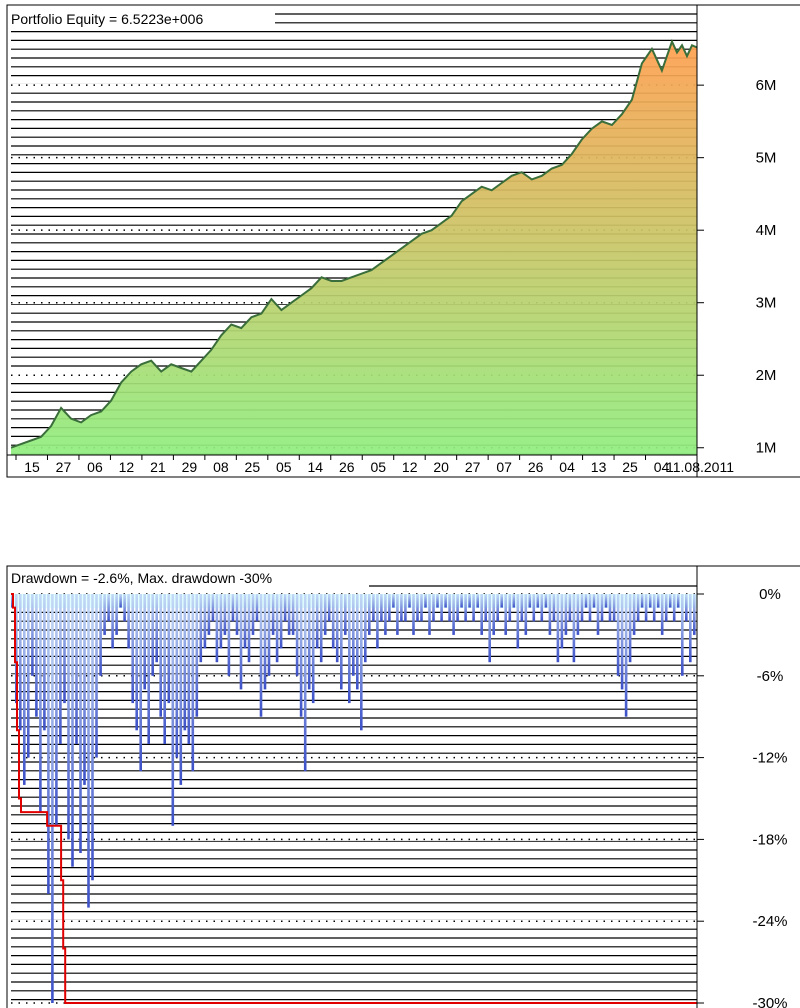 This screenshot has height=1008, width=800. I want to click on equity-x-tick-label: 08, so click(221, 467).